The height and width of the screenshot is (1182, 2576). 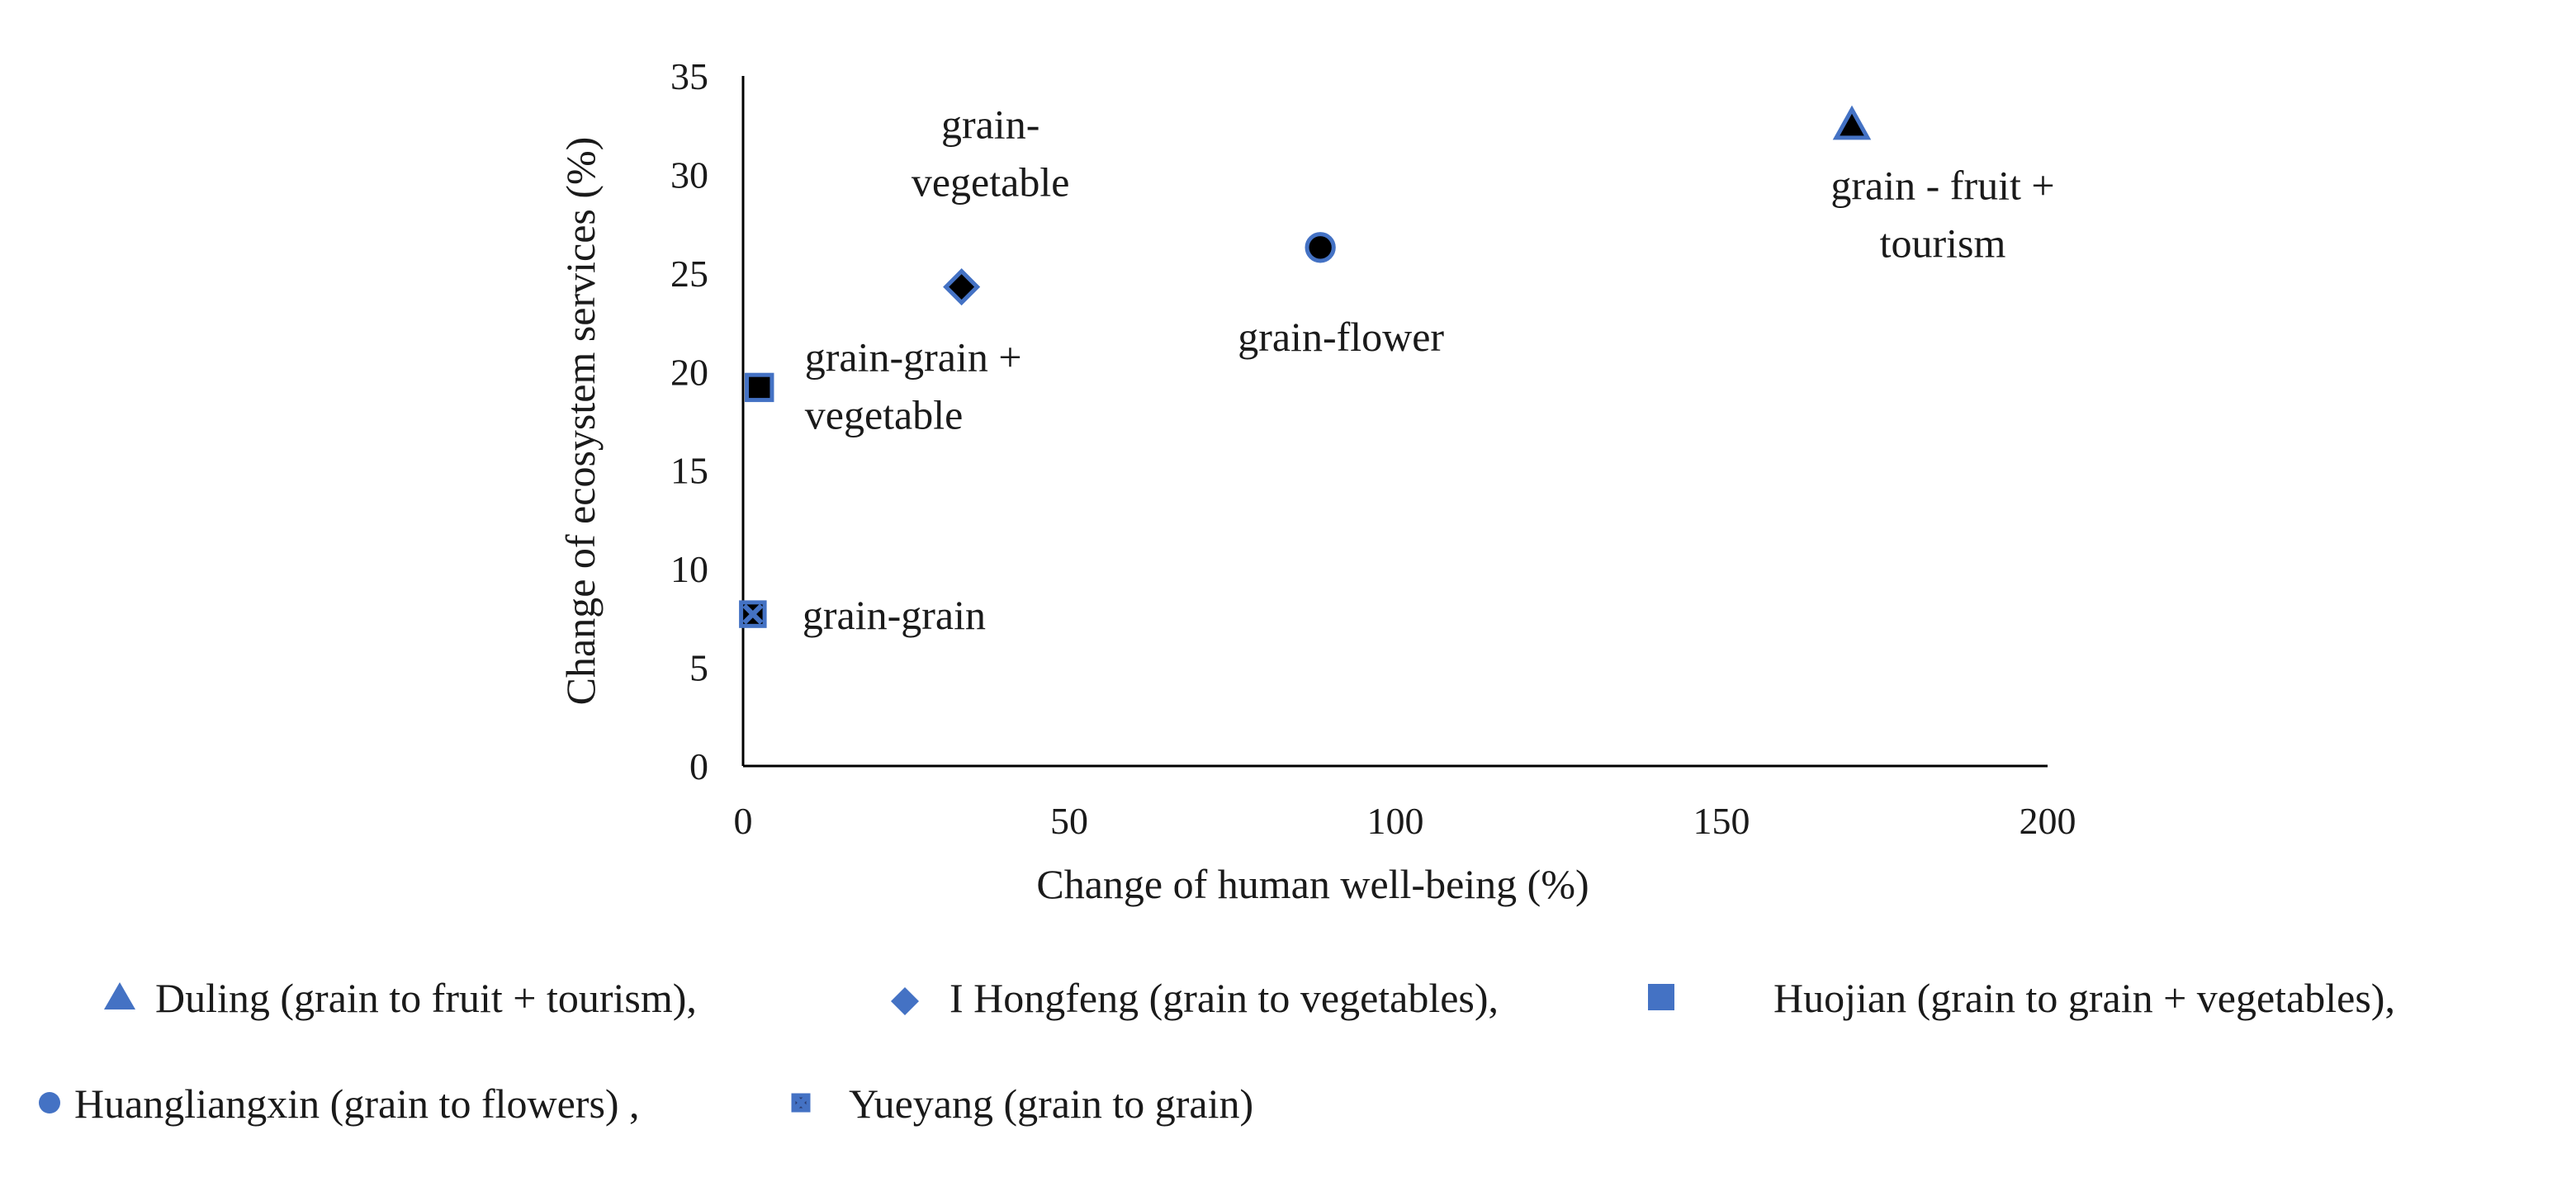 I want to click on legend-label: I Hongfeng (grain to vegetables),, so click(x=1224, y=998).